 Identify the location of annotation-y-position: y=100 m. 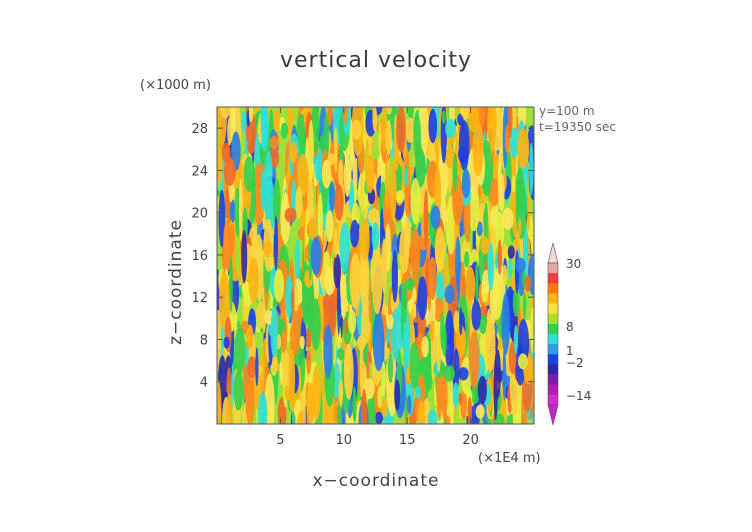
(567, 111).